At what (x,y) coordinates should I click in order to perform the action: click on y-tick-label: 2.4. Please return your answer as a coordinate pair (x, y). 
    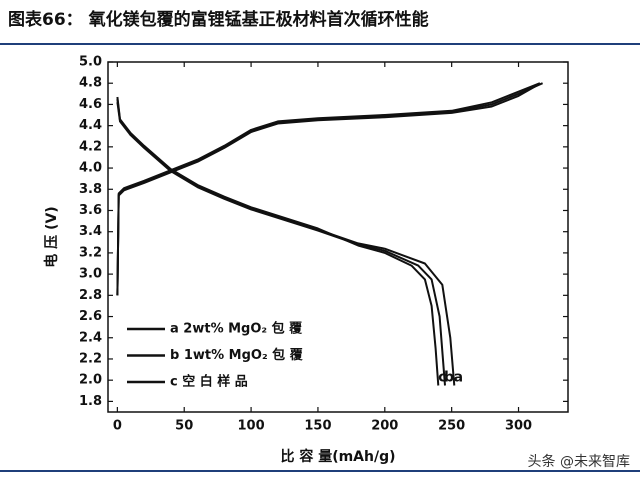
    Looking at the image, I should click on (90, 337).